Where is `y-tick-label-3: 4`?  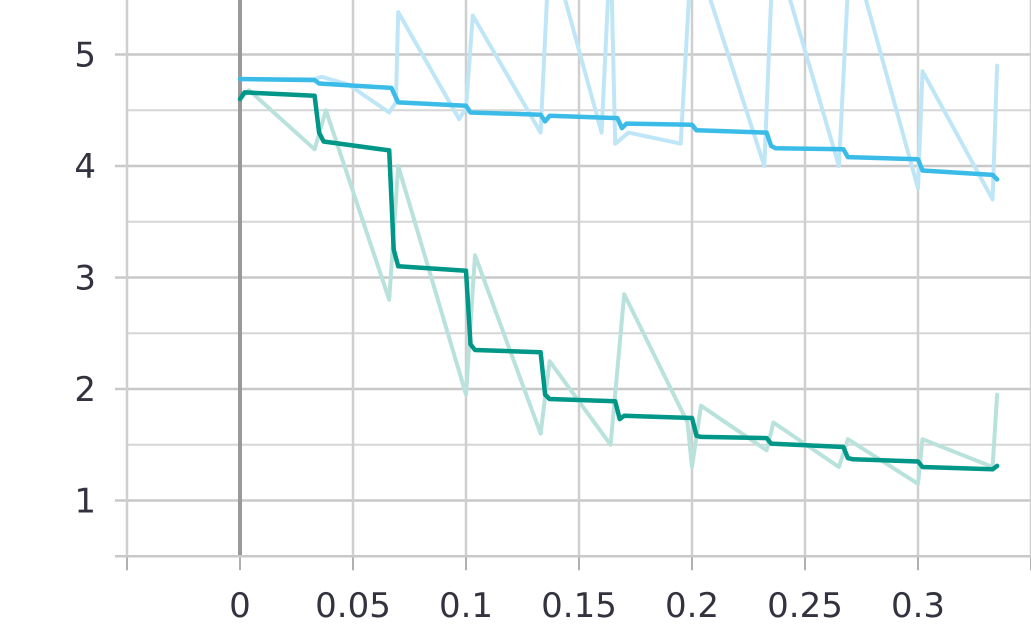 y-tick-label-3: 4 is located at coordinates (85, 167).